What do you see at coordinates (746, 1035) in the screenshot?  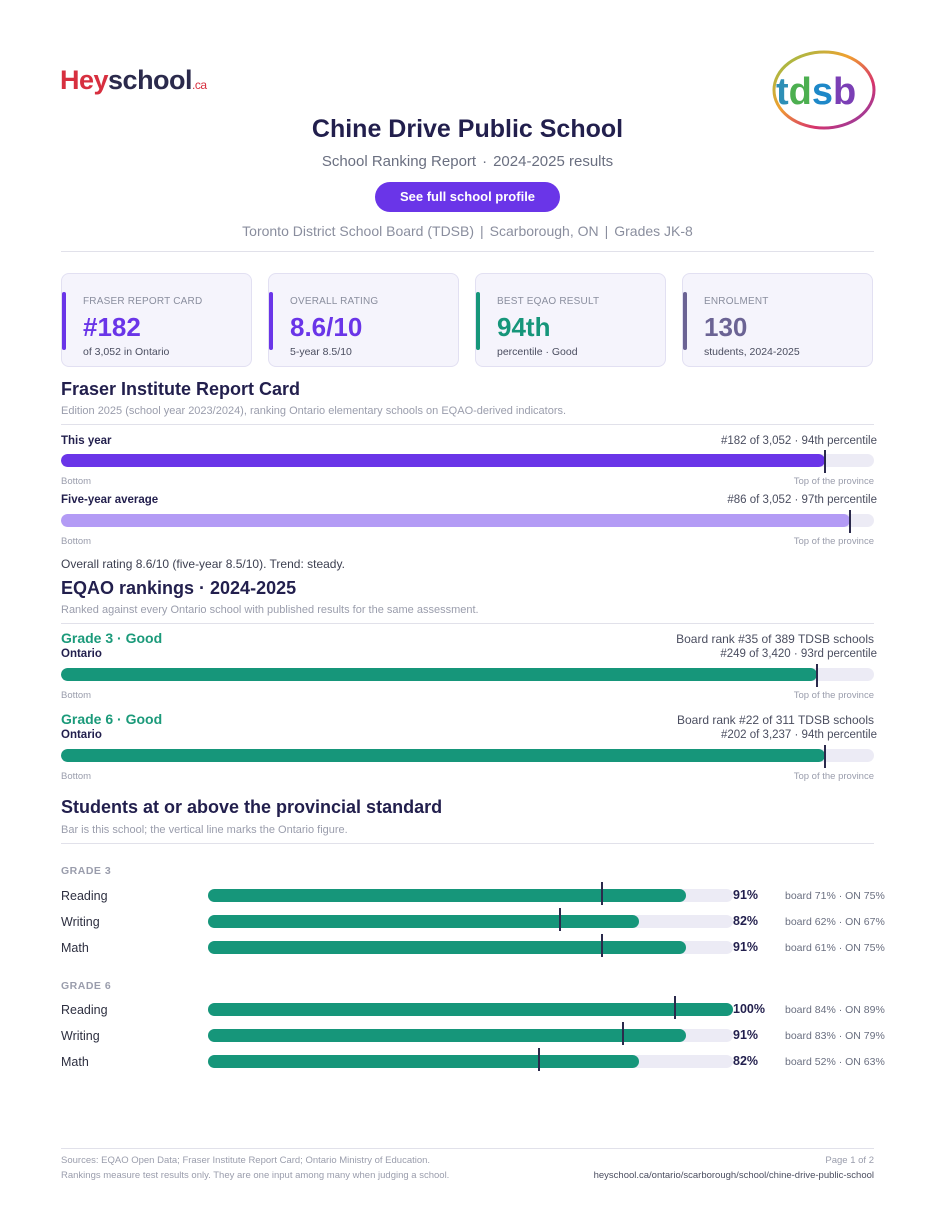 I see `grade6-writing-percent: 91%` at bounding box center [746, 1035].